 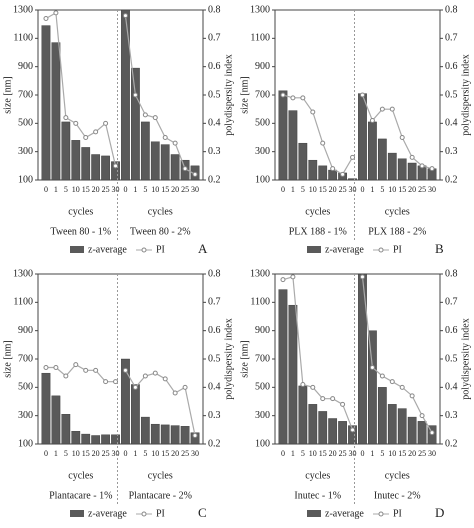 I want to click on y2-axis-label: polydispersity index, so click(x=228, y=358).